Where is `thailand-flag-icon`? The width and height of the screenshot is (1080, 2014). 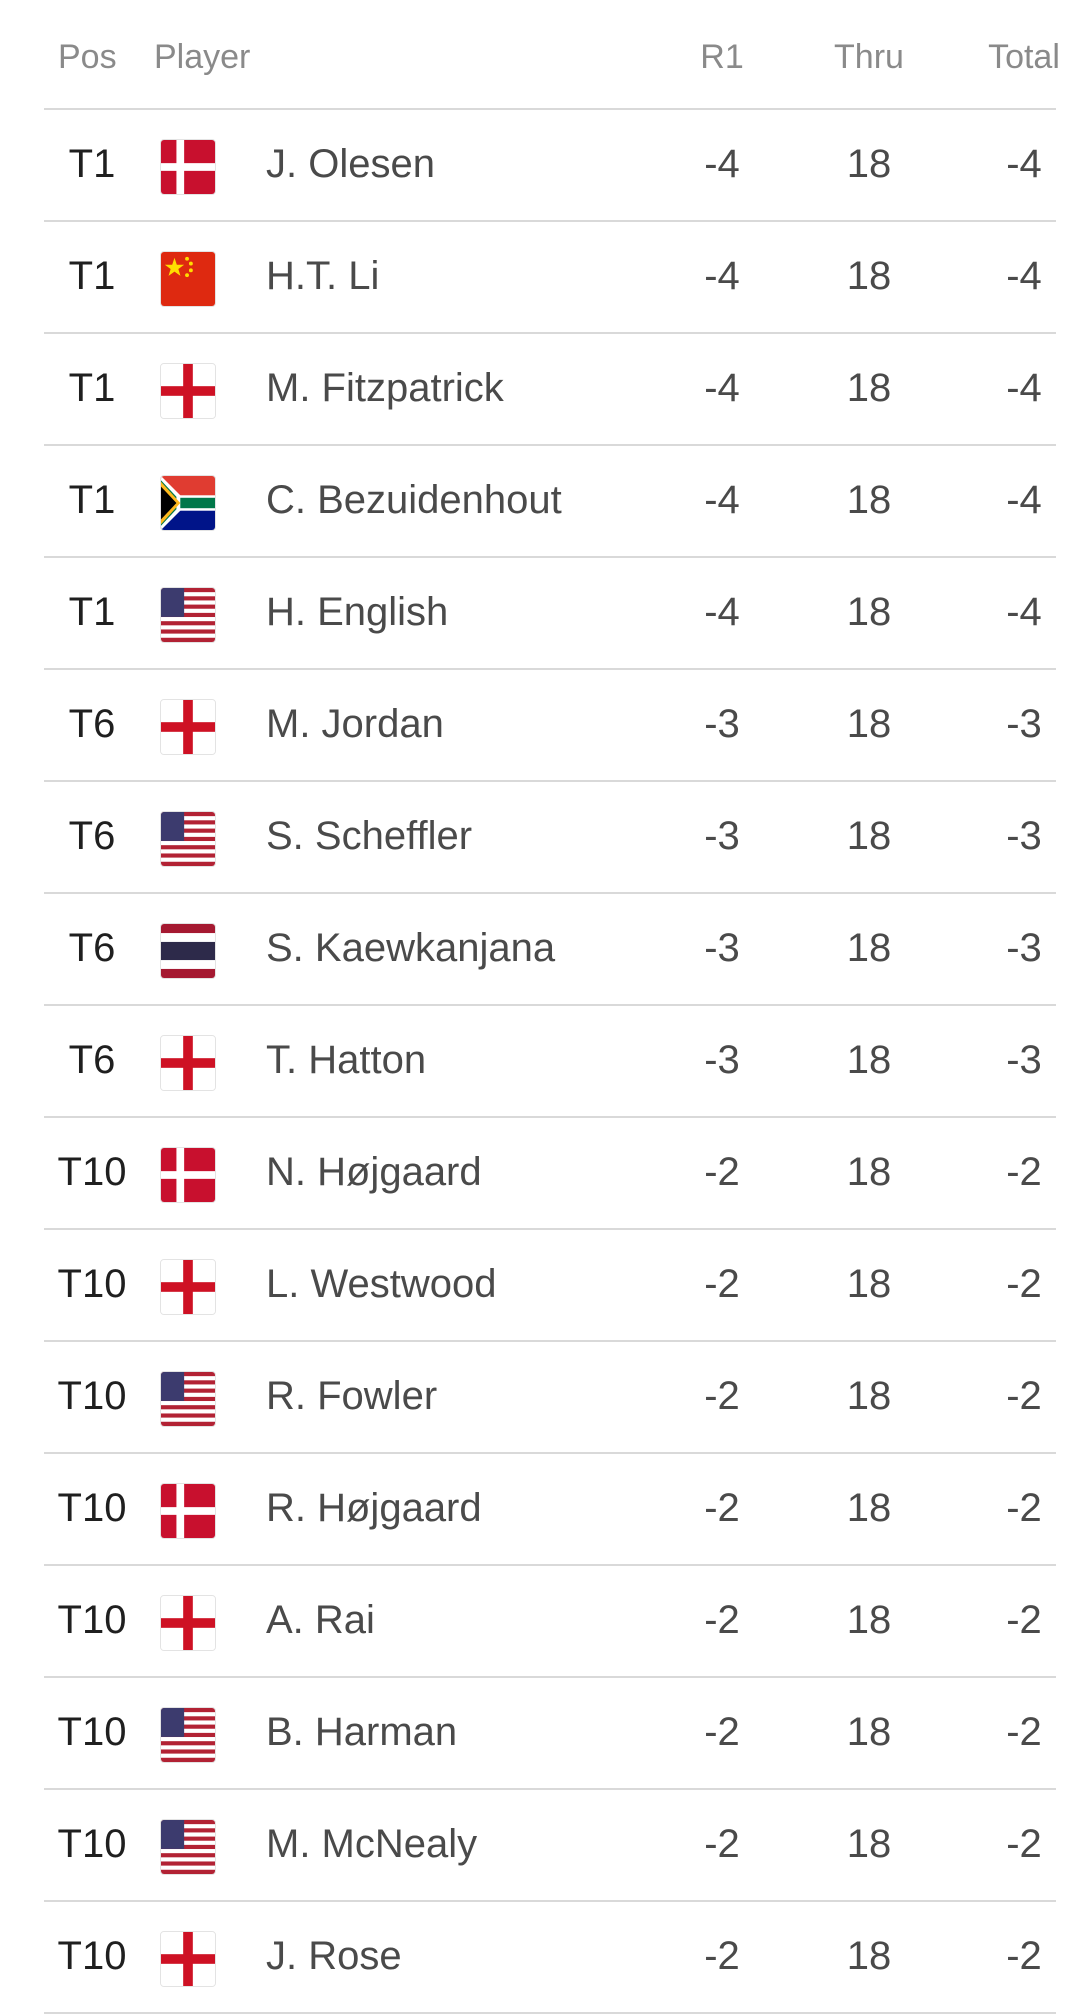
thailand-flag-icon is located at coordinates (188, 951).